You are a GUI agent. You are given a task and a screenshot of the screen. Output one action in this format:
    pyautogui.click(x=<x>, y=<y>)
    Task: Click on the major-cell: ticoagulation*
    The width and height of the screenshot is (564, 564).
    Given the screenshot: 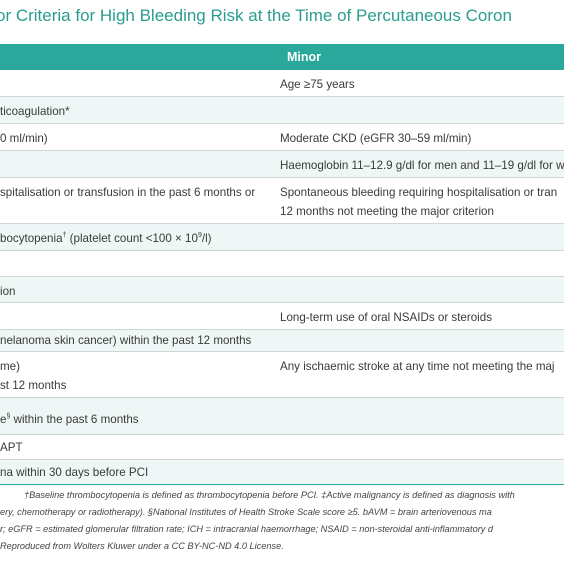 What is the action you would take?
    pyautogui.click(x=35, y=111)
    